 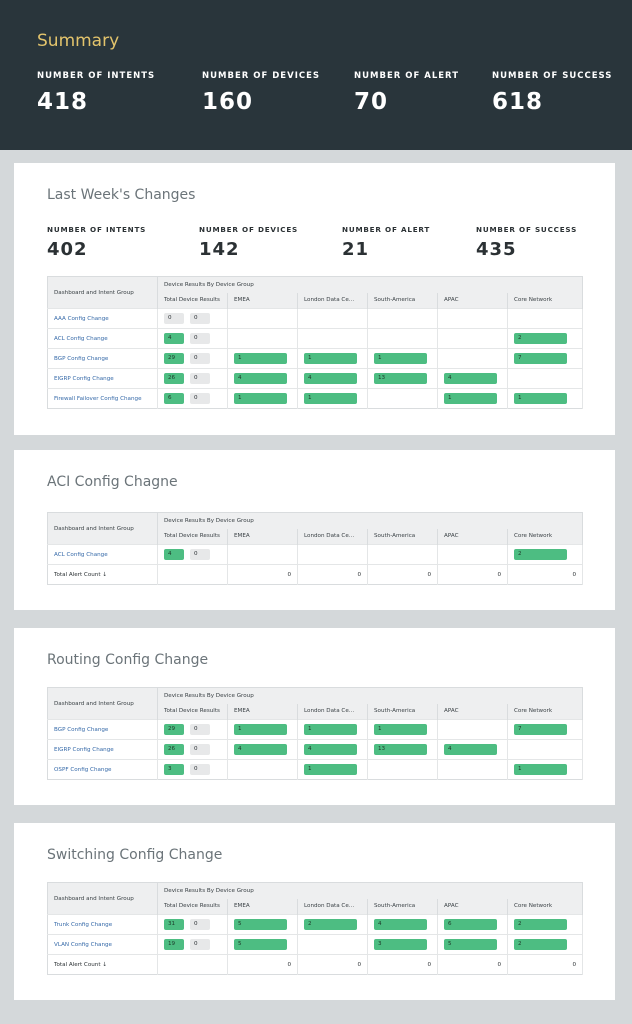 What do you see at coordinates (102, 924) in the screenshot?
I see `intent-link: Trunk Config Change` at bounding box center [102, 924].